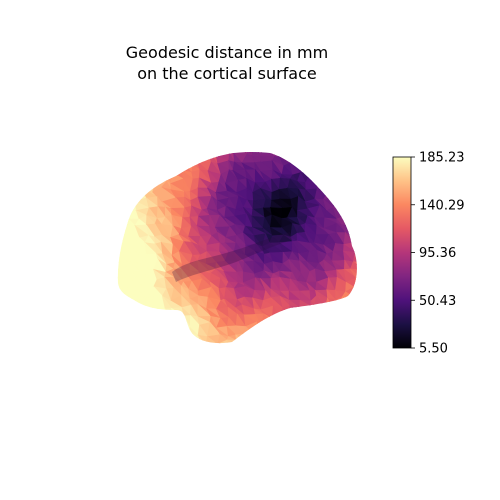 The width and height of the screenshot is (500, 500). Describe the element at coordinates (227, 52) in the screenshot. I see `chart-title-line-1: Geodesic distance in mm` at that location.